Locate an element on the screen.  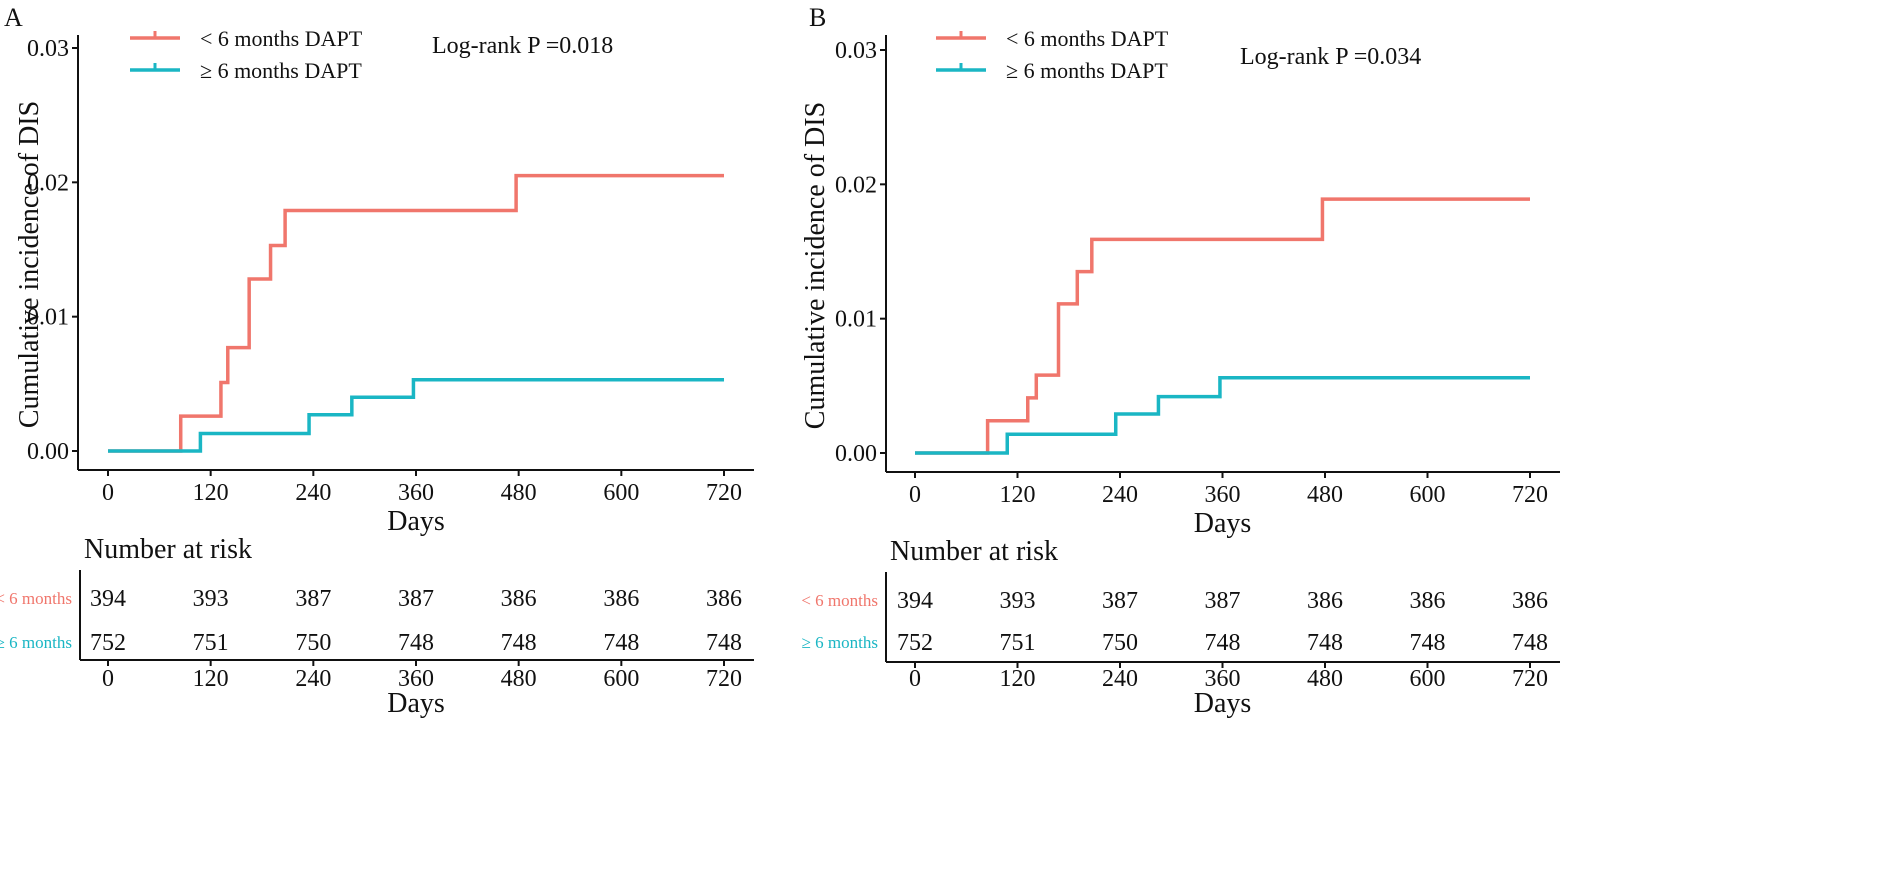
panel-label: B is located at coordinates (817, 17).